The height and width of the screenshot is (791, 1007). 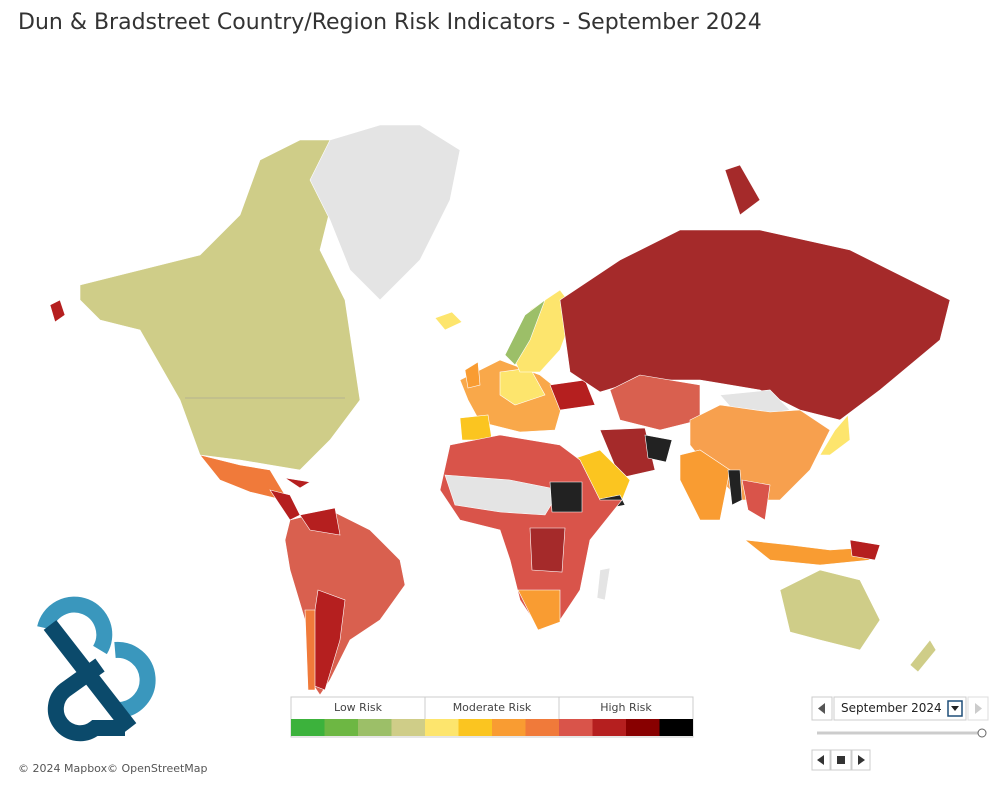 I want to click on sahel, so click(x=502, y=495).